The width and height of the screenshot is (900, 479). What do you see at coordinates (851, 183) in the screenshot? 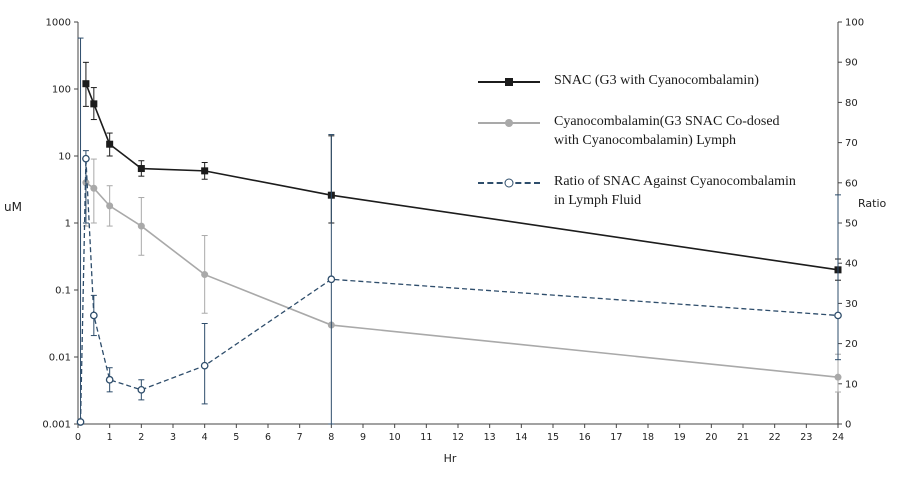
I see `svg-text: 60` at bounding box center [851, 183].